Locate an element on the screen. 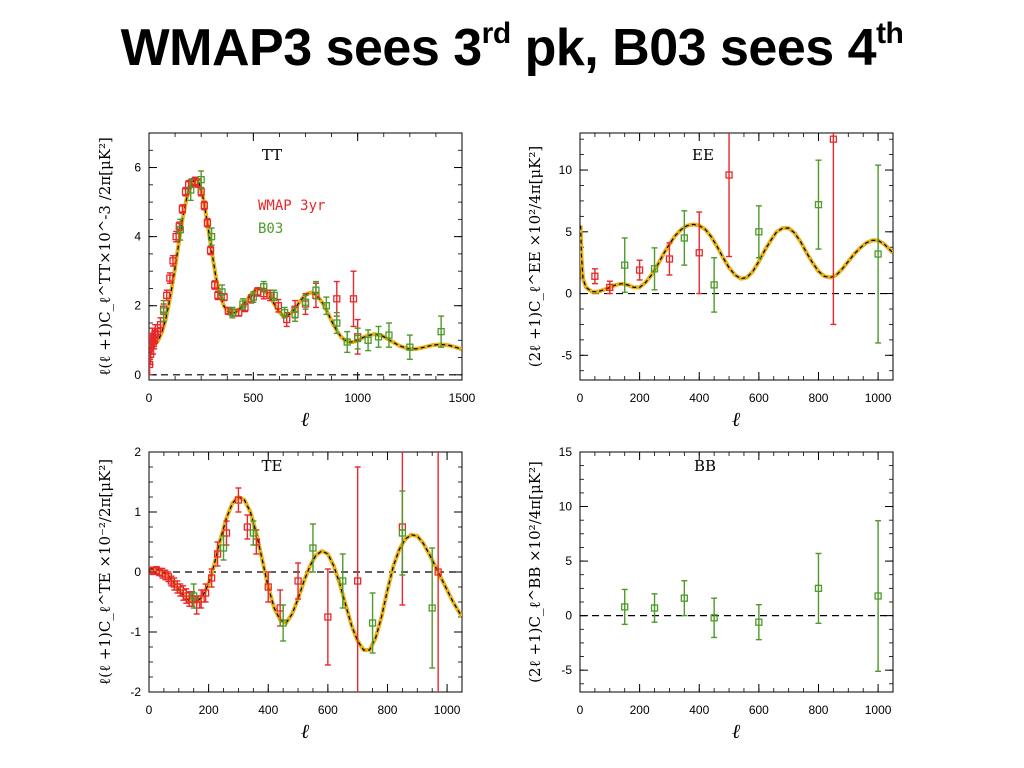 The width and height of the screenshot is (1024, 768). y-tick-label: -2 is located at coordinates (135, 692).